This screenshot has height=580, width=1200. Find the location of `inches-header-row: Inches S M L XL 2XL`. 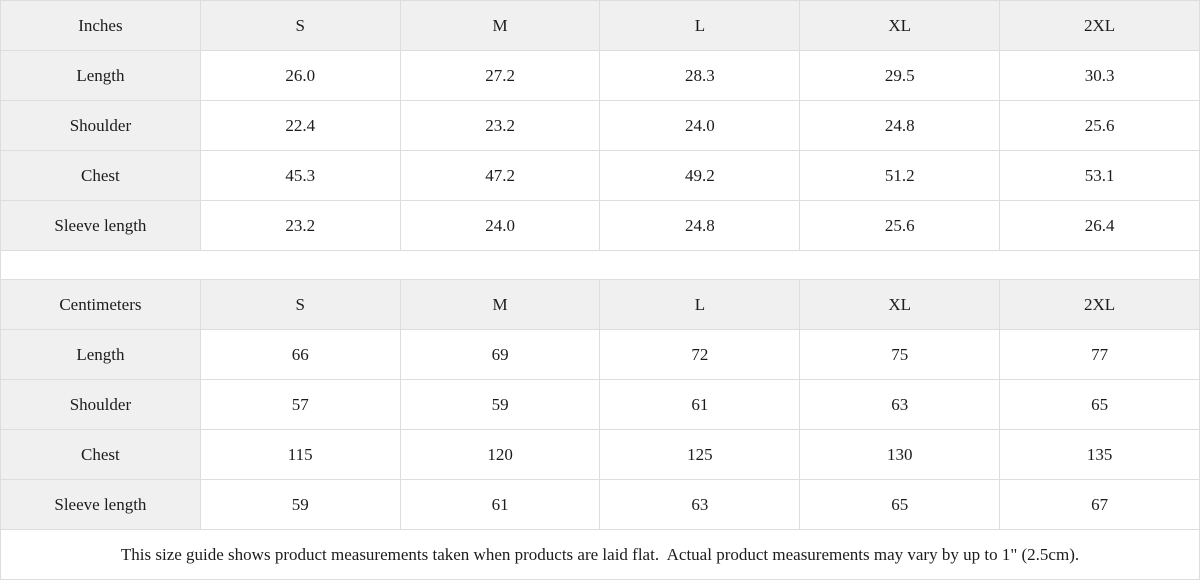

inches-header-row: Inches S M L XL 2XL is located at coordinates (600, 25).